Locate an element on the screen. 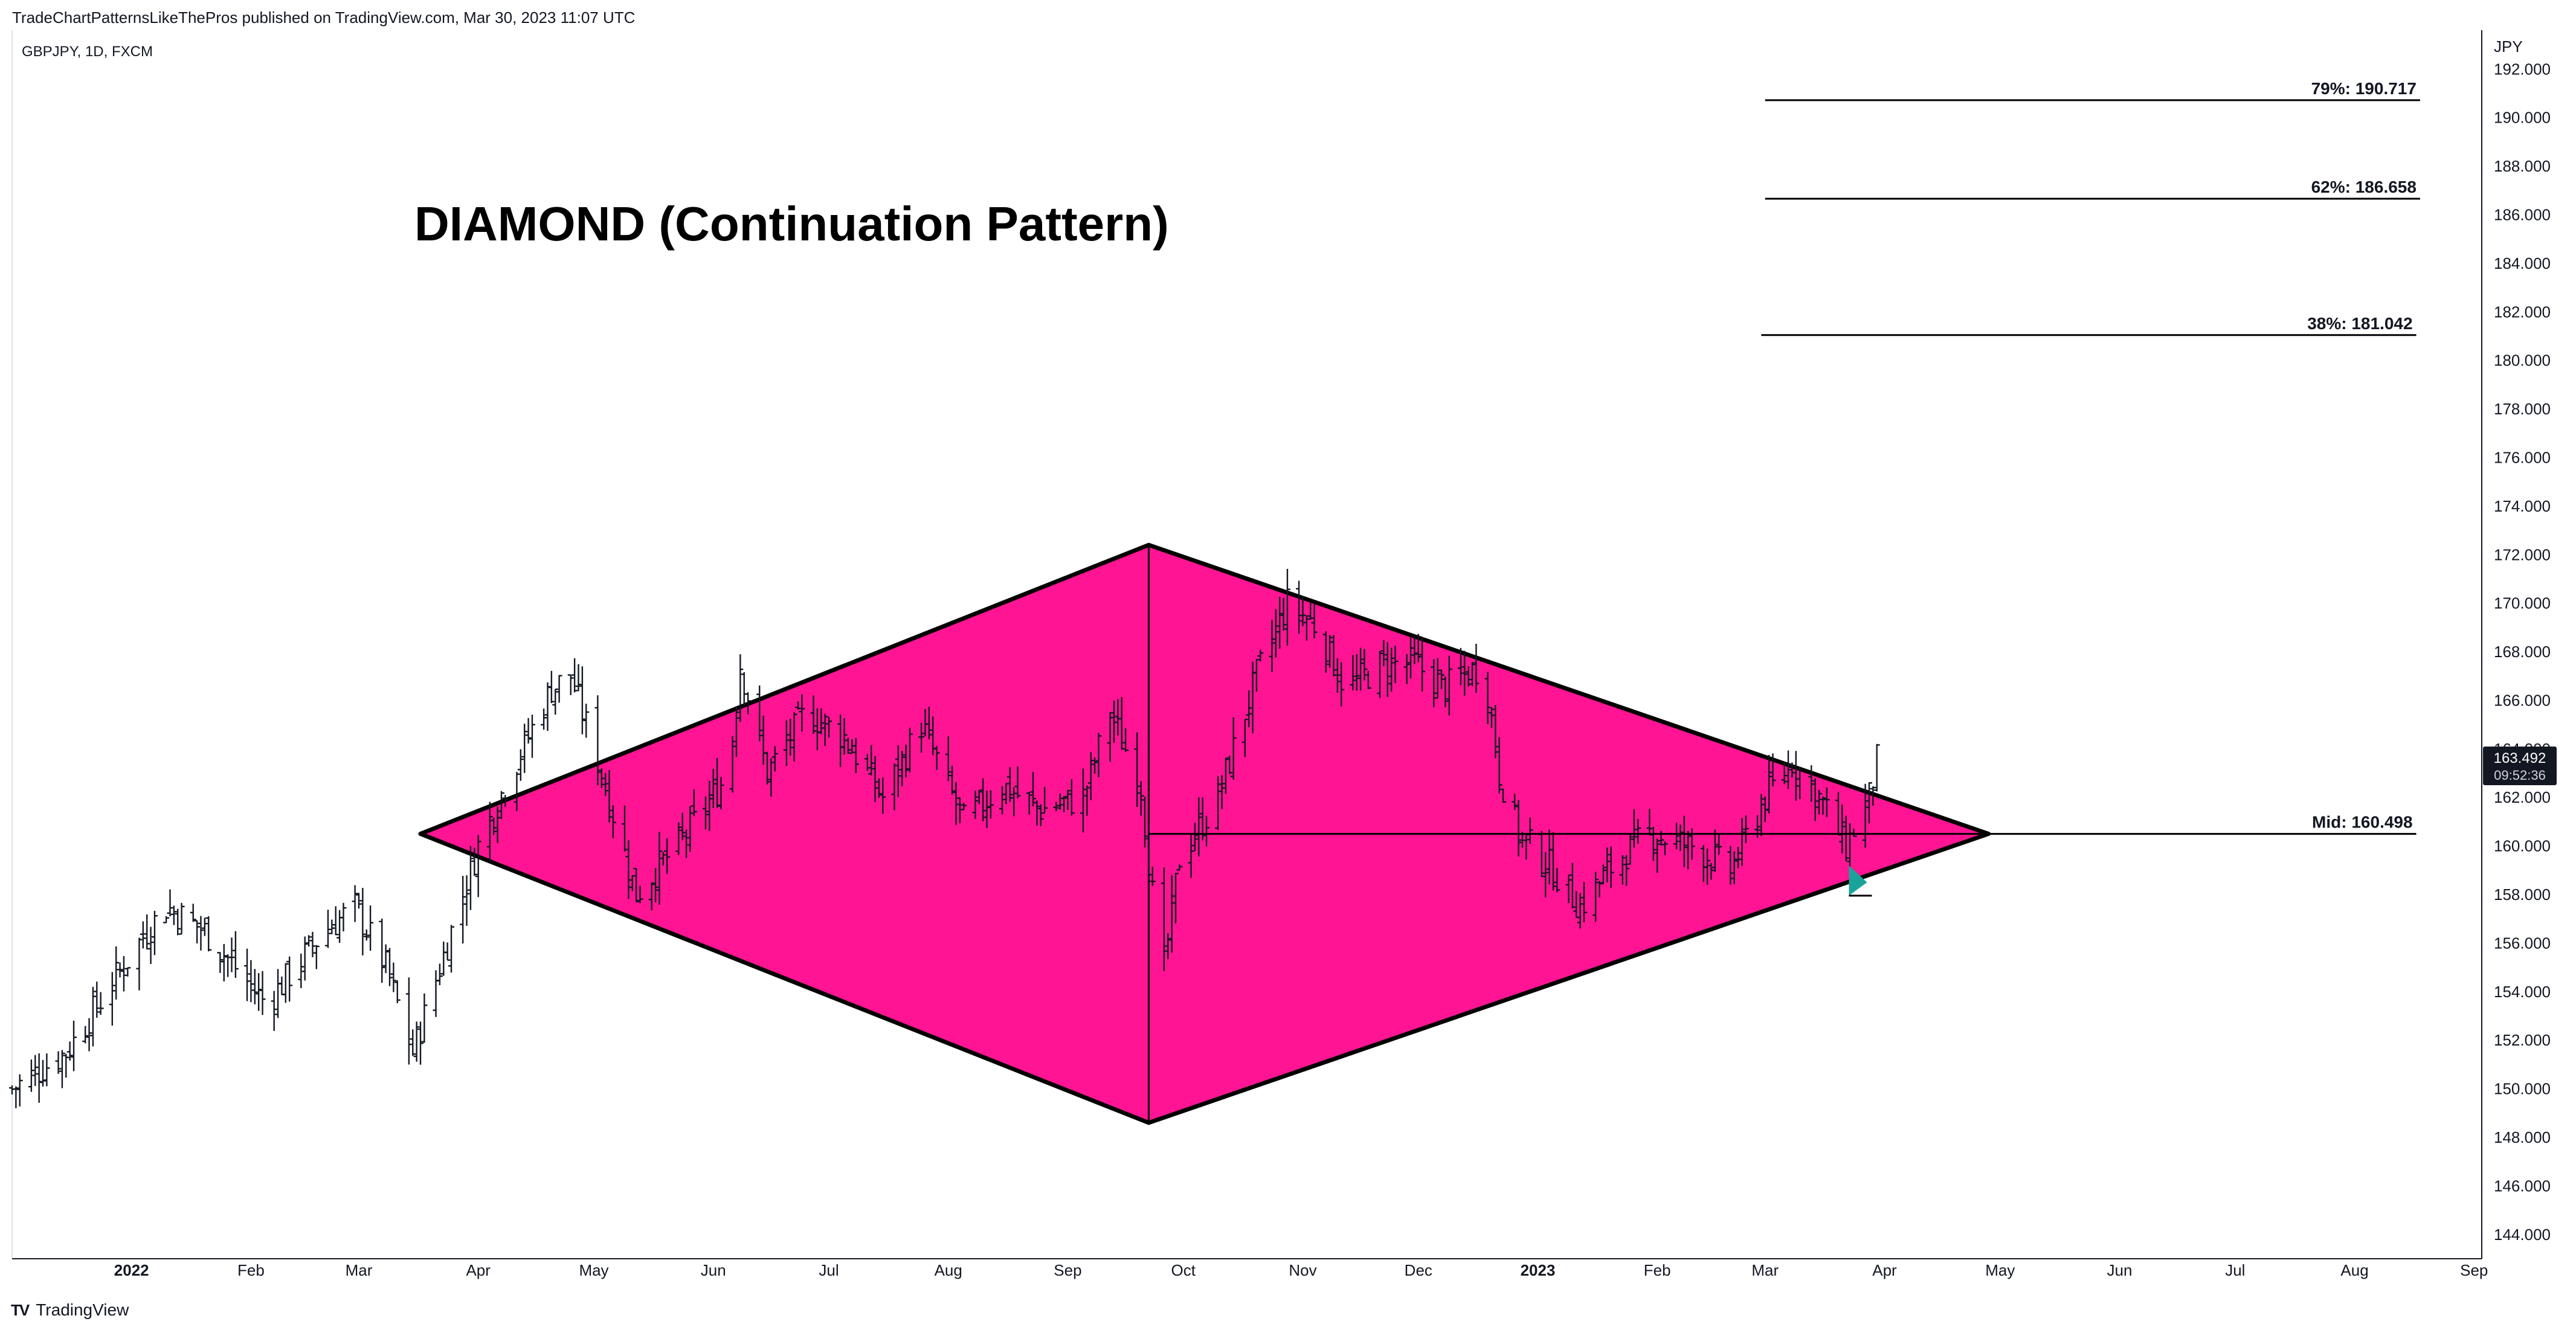 The width and height of the screenshot is (2576, 1330). y-tick-label: 166.000 is located at coordinates (2523, 700).